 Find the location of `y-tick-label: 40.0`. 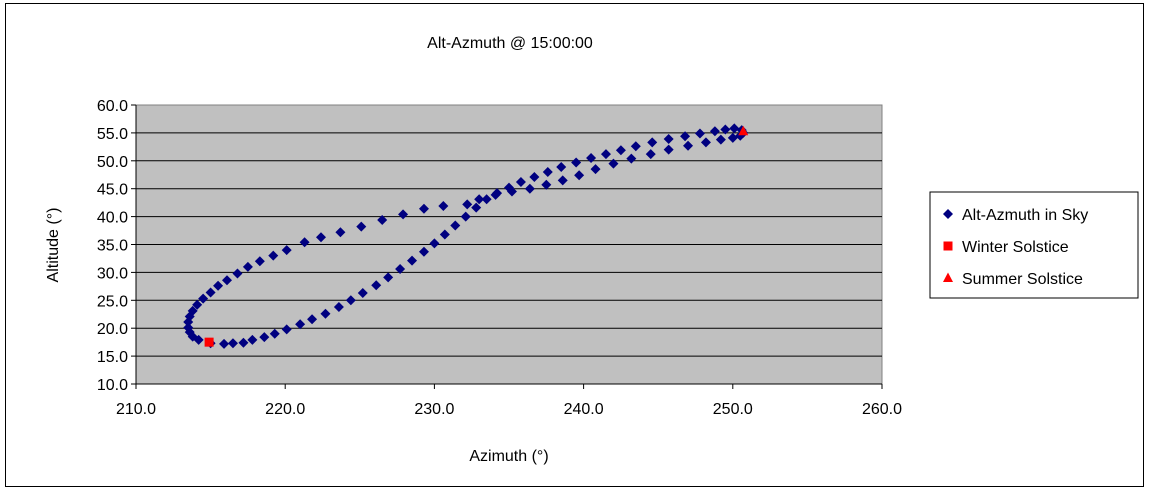

y-tick-label: 40.0 is located at coordinates (112, 218).